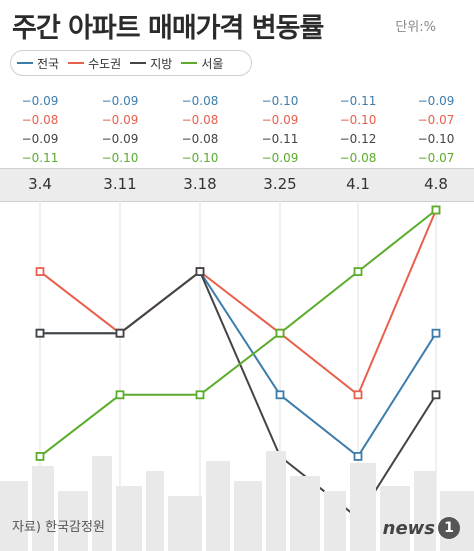 This screenshot has height=551, width=474. What do you see at coordinates (415, 27) in the screenshot?
I see `unit-label: 단위:%` at bounding box center [415, 27].